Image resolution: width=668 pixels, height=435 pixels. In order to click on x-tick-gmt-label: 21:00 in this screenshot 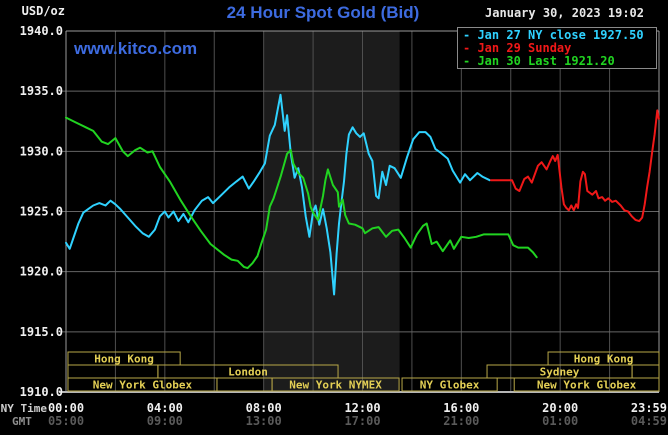, I will do `click(461, 421)`.